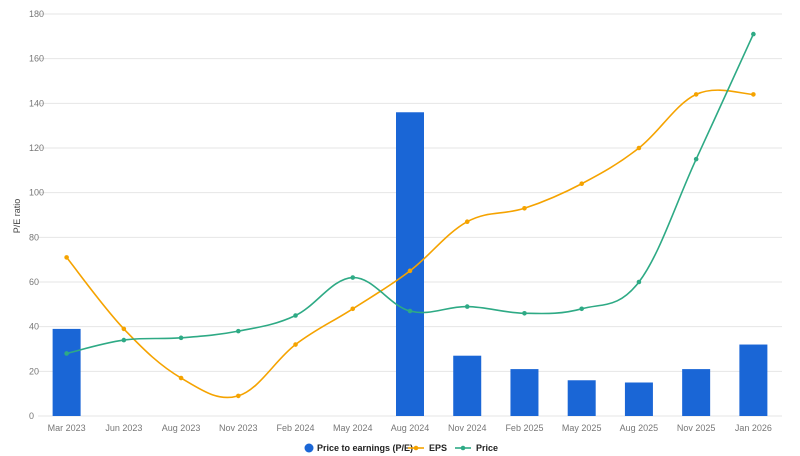 The height and width of the screenshot is (456, 800). I want to click on legend-item-price: Price, so click(476, 448).